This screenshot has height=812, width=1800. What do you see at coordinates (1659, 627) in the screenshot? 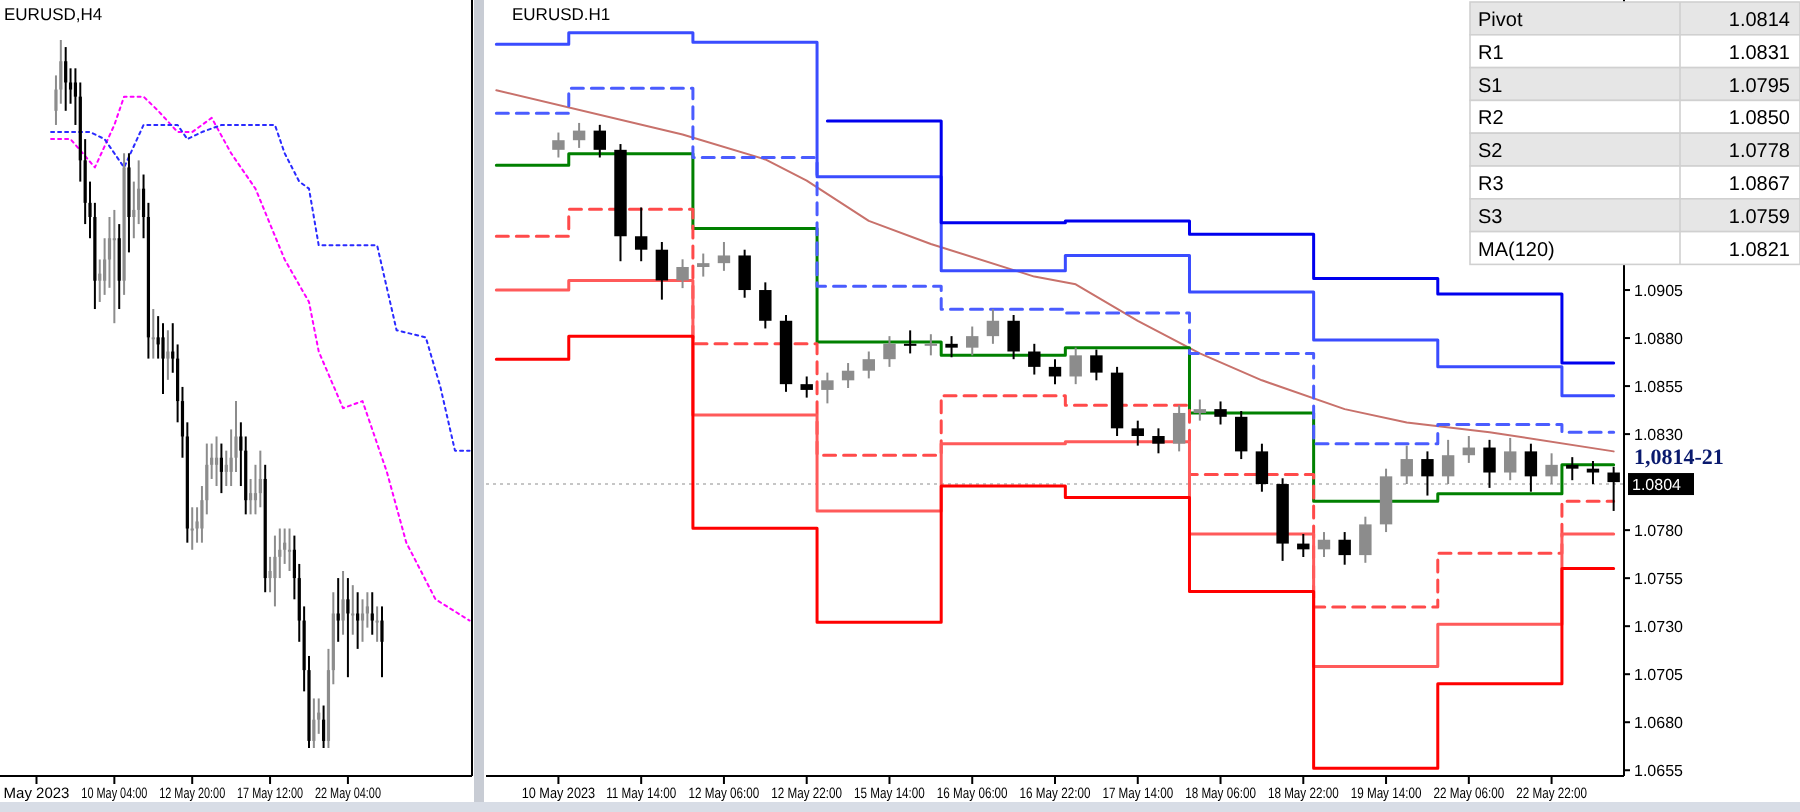
I see `y-tick-label: 1.0730` at bounding box center [1659, 627].